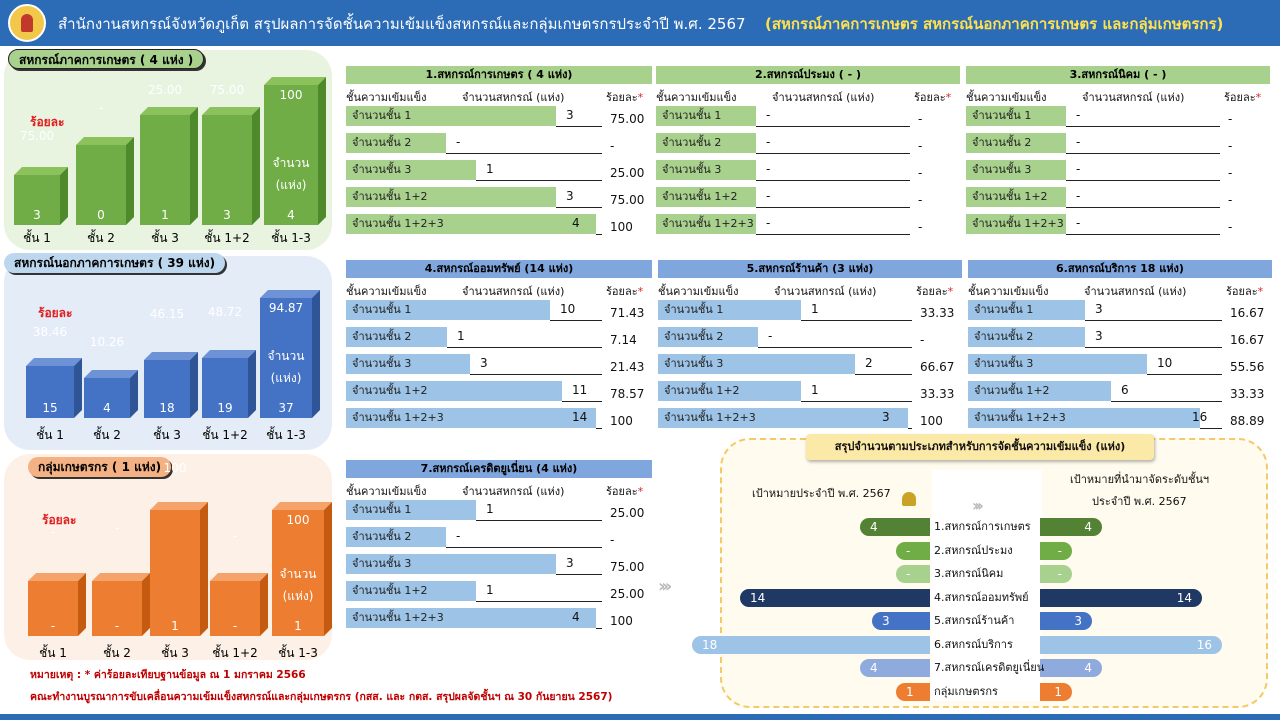 This screenshot has width=1280, height=720. What do you see at coordinates (27, 23) in the screenshot?
I see `emblem-logo` at bounding box center [27, 23].